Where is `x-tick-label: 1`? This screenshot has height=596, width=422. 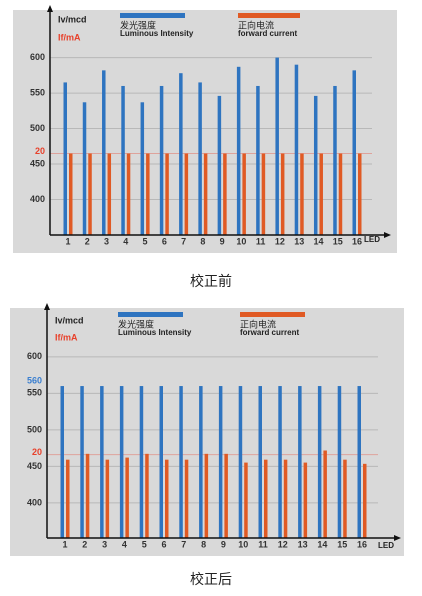 x-tick-label: 1 is located at coordinates (67, 241).